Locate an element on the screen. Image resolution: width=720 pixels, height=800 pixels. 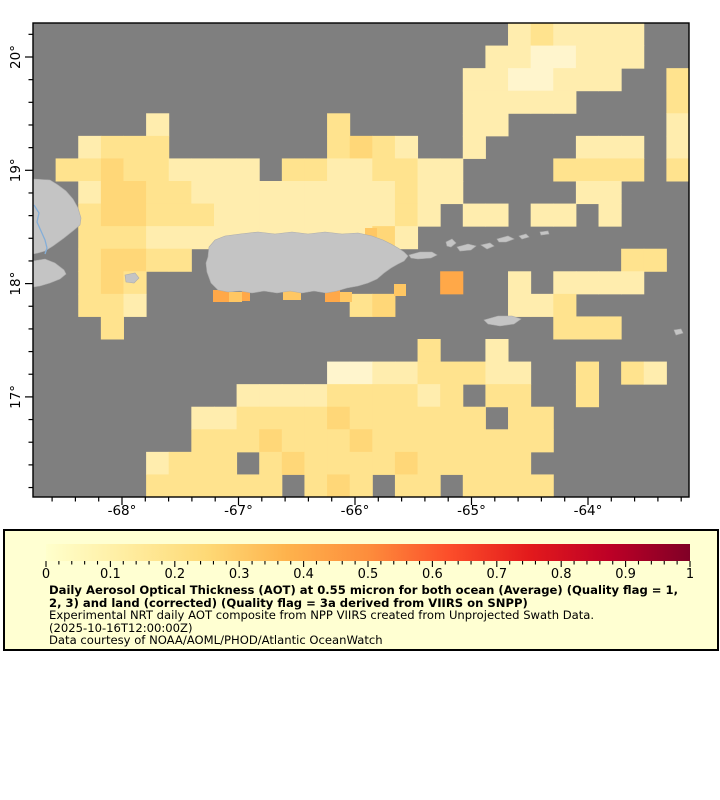
landmass-puerto-rico is located at coordinates (307, 262).